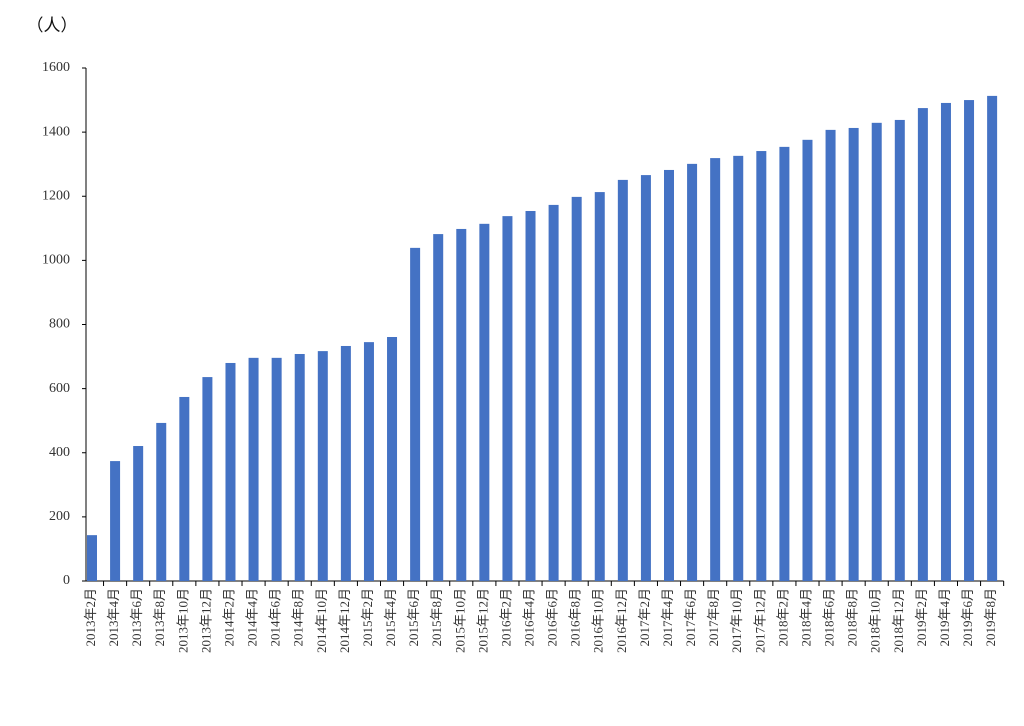  What do you see at coordinates (782, 617) in the screenshot?
I see `x-tick-label: 2018年2月` at bounding box center [782, 617].